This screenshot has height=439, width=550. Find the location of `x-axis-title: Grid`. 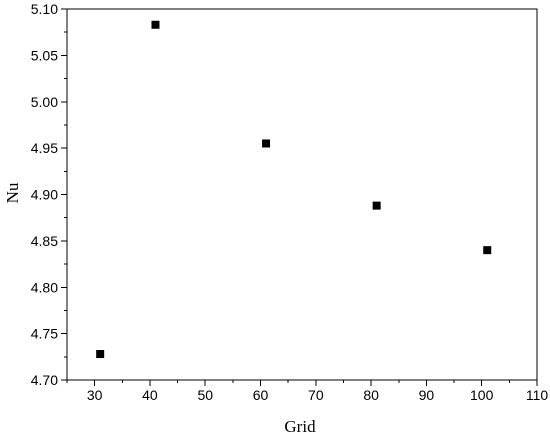

x-axis-title: Grid is located at coordinates (300, 426).